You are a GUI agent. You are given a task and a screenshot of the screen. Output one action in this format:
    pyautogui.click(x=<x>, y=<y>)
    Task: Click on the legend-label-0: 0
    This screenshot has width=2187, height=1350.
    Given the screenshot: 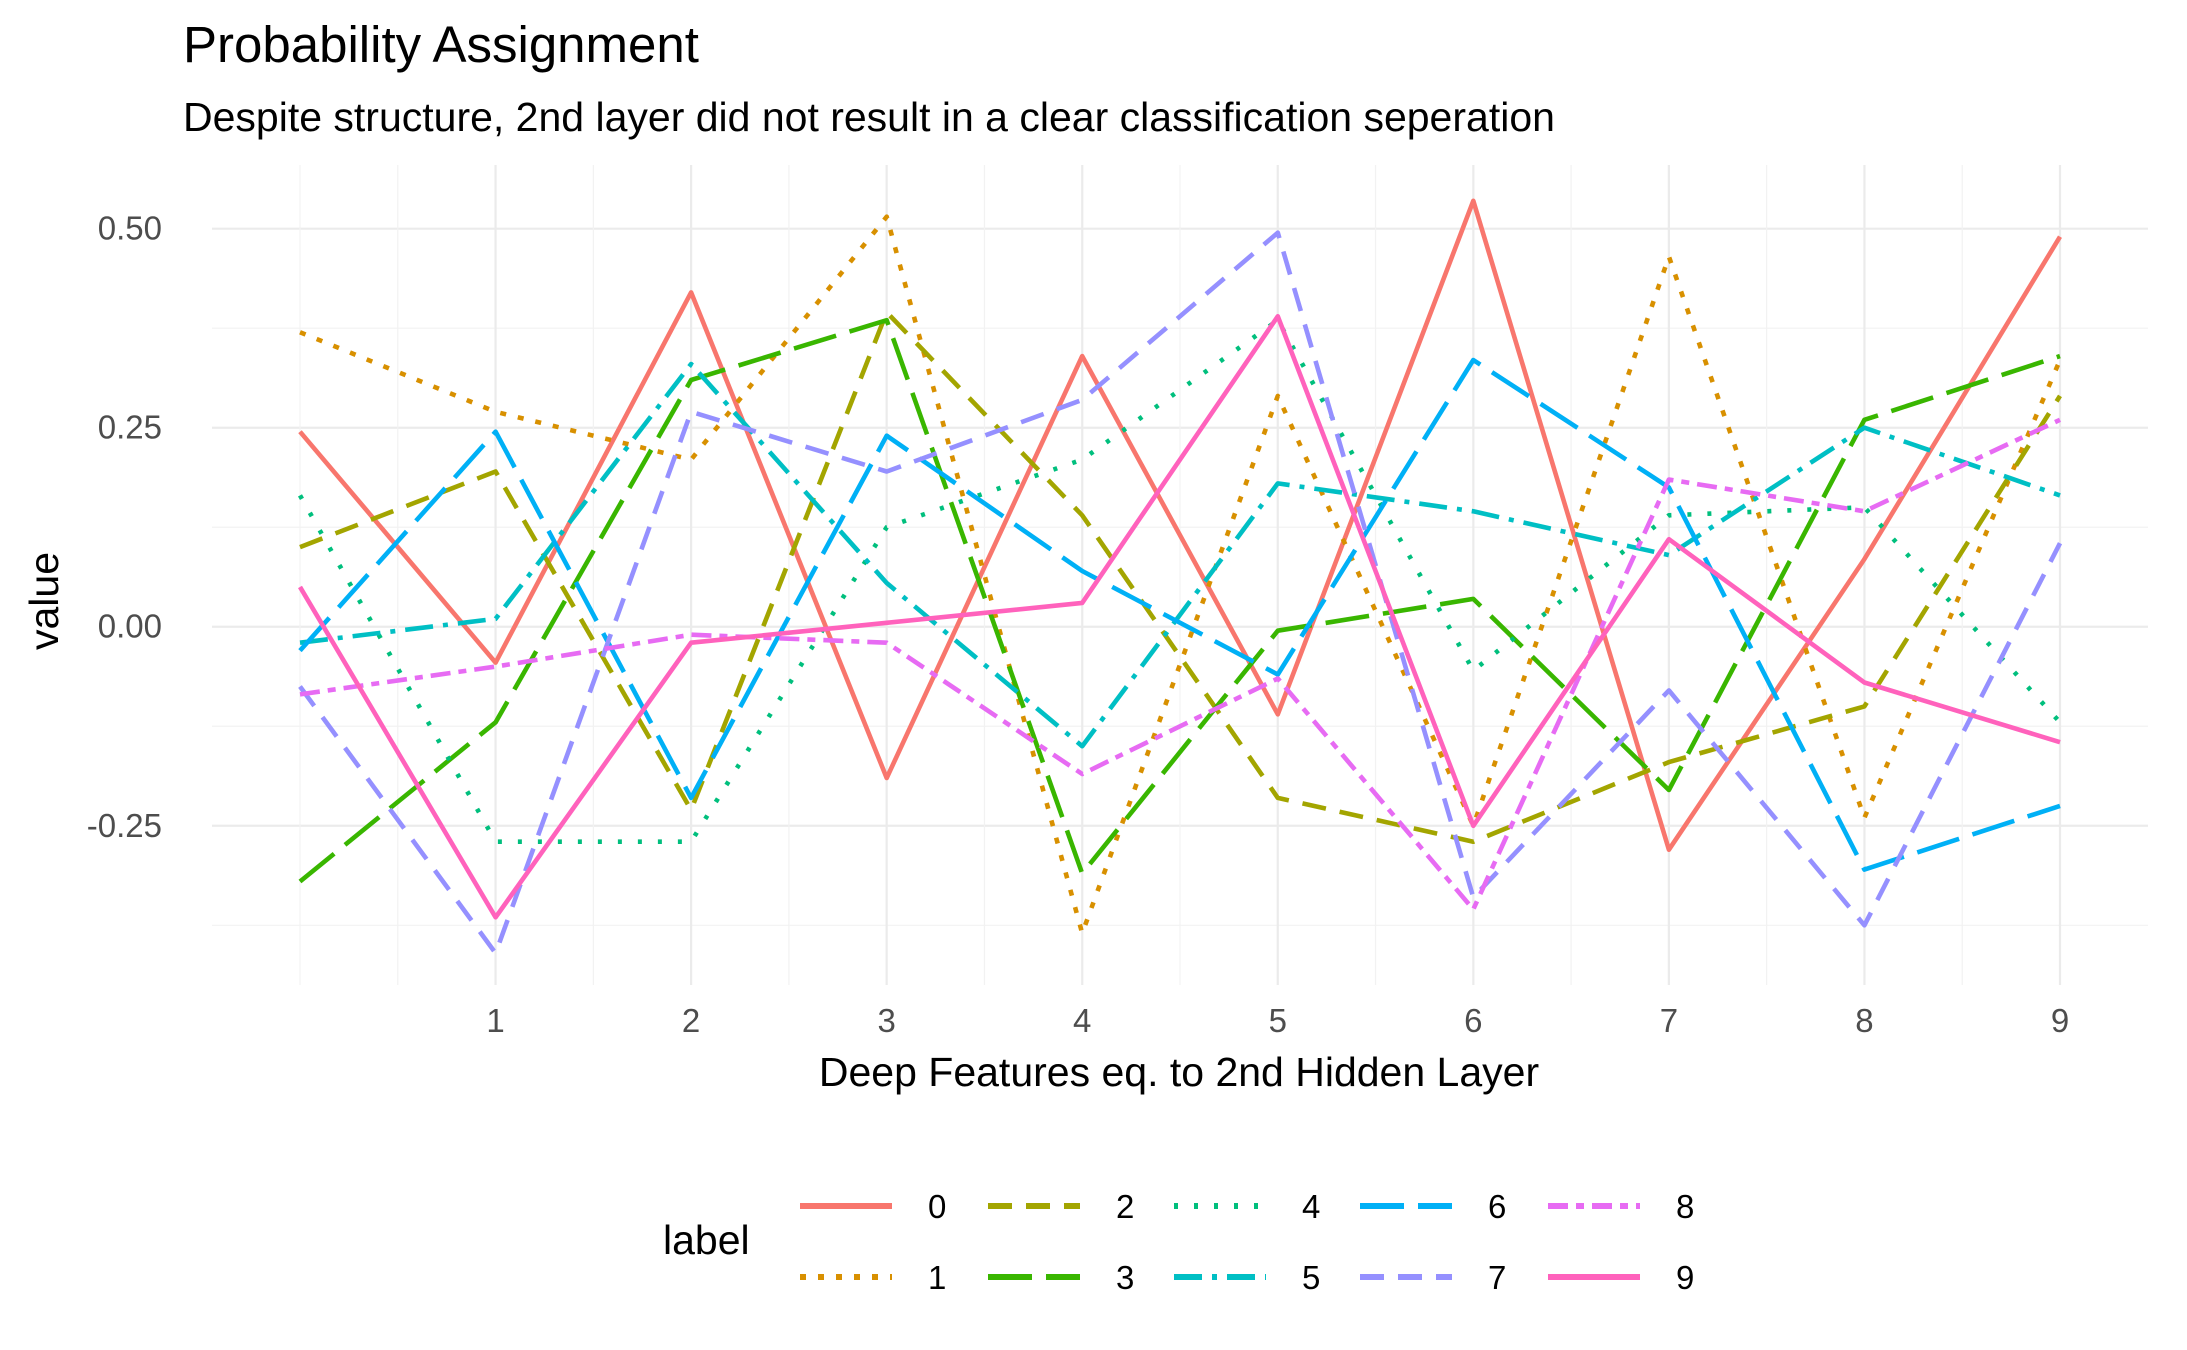 What is the action you would take?
    pyautogui.click(x=937, y=1206)
    